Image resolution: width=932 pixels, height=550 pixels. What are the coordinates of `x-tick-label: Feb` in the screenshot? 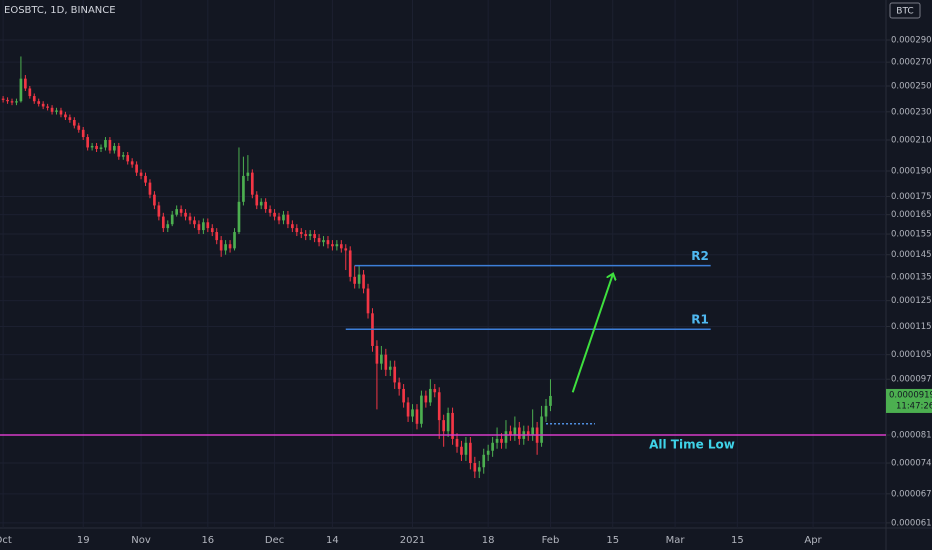 It's located at (551, 540).